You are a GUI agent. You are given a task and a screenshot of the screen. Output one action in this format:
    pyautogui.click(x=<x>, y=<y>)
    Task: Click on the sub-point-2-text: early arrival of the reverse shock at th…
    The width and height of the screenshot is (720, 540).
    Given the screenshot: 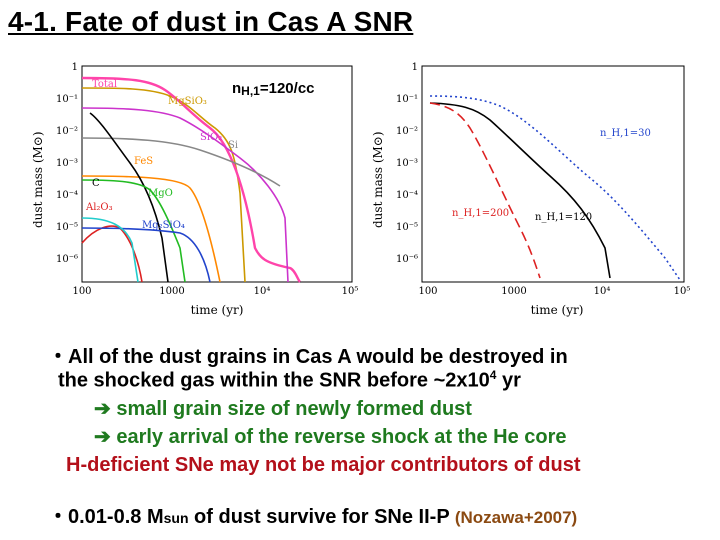 What is the action you would take?
    pyautogui.click(x=338, y=437)
    